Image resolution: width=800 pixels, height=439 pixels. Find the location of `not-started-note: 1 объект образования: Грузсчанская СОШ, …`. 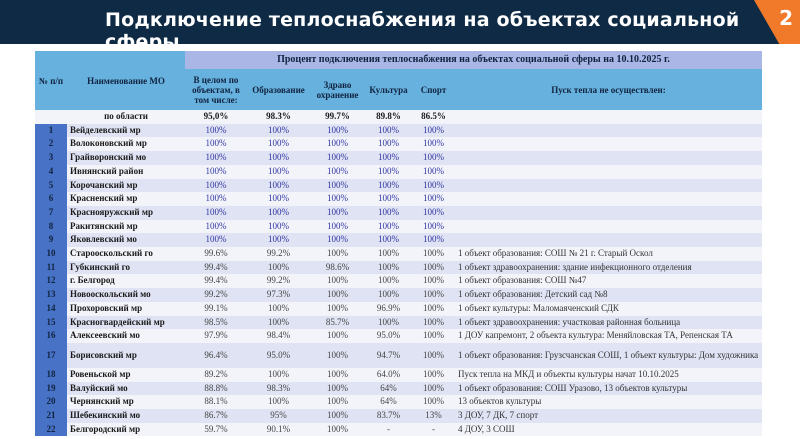

not-started-note: 1 объект образования: Грузсчанская СОШ, … is located at coordinates (608, 355).